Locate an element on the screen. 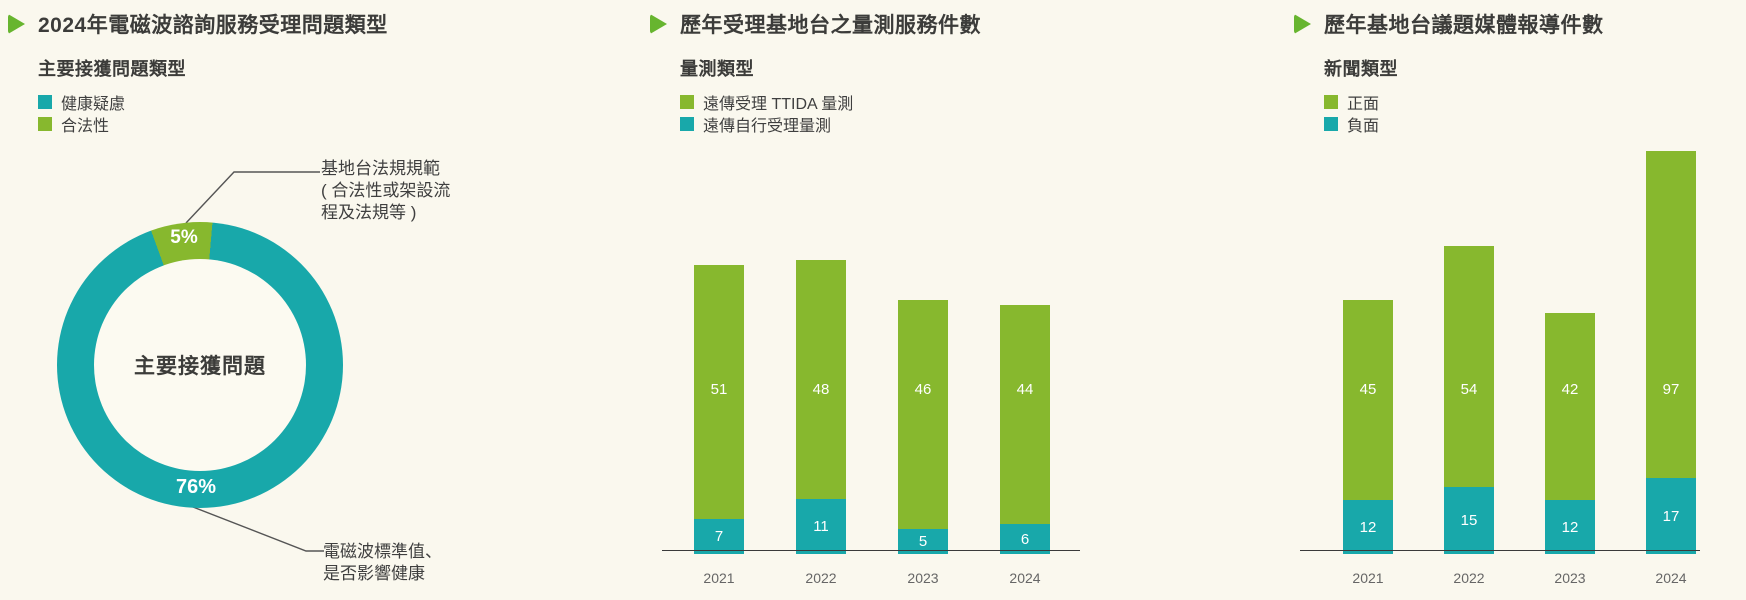 This screenshot has width=1746, height=600. stacked-bar-2021: 12 45 is located at coordinates (1368, 426).